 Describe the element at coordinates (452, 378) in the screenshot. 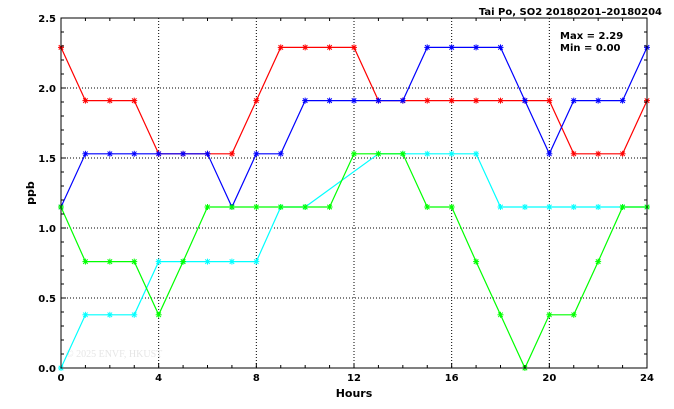

I see `x-tick-label: 16` at that location.